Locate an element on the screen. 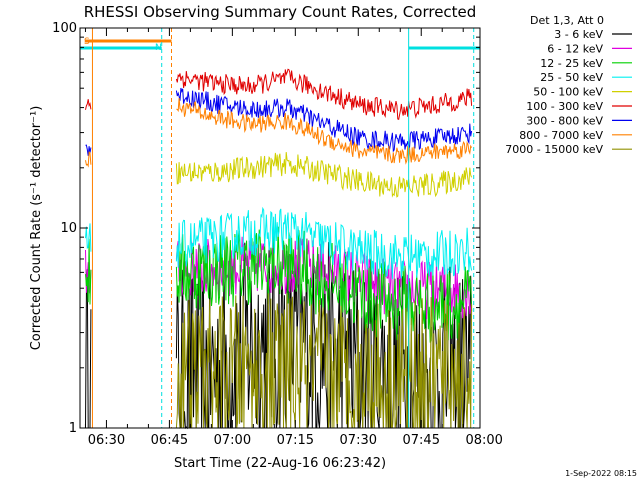 This screenshot has width=640, height=480. x-tick-label: 08:00 is located at coordinates (483, 440).